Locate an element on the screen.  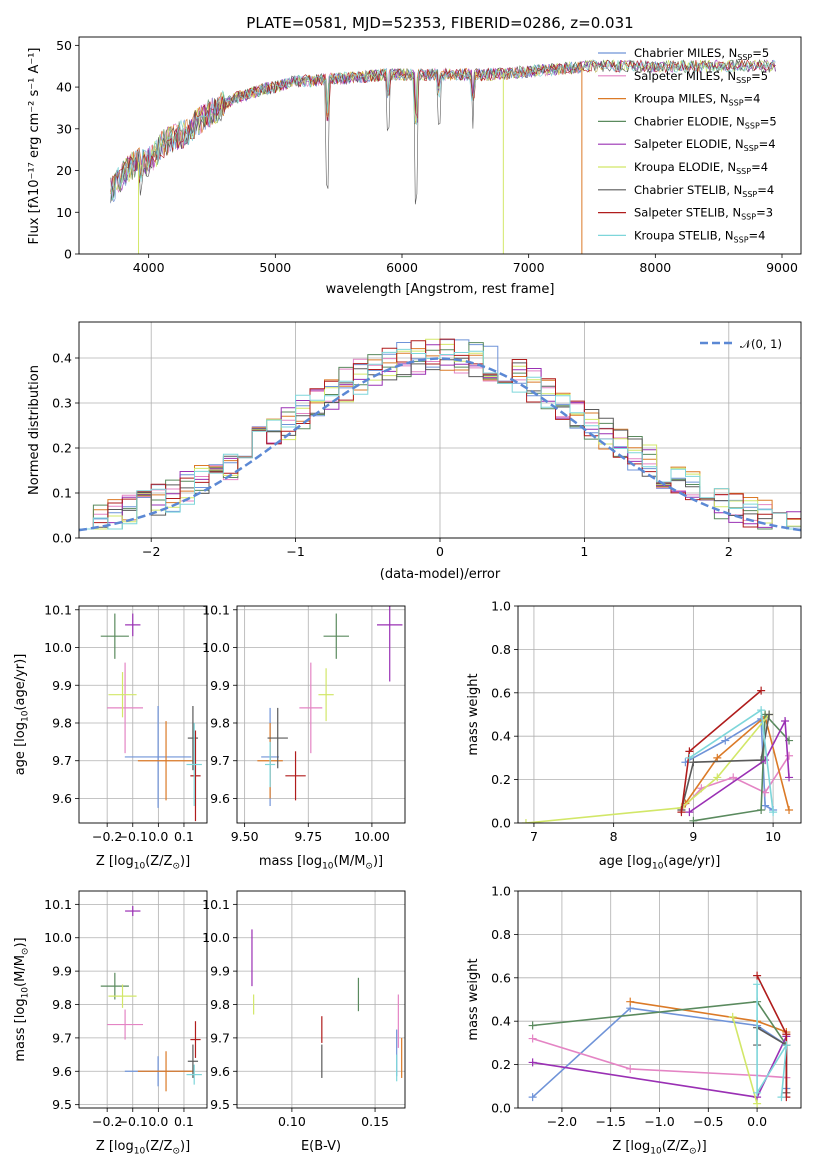
y-tick-label: 0.2 is located at coordinates (62, 448).